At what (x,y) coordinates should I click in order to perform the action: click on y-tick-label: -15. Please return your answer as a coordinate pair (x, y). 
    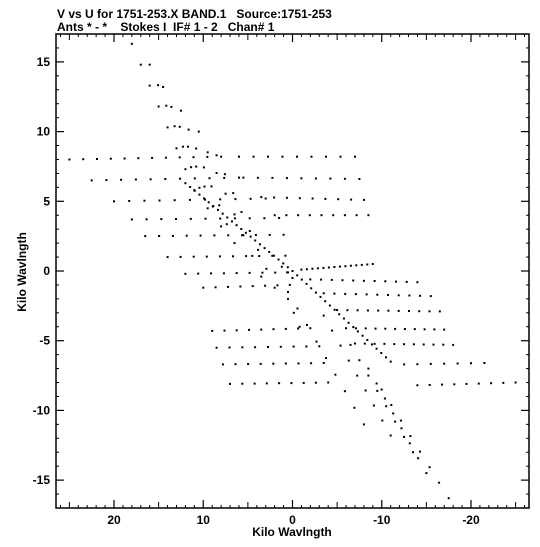
    Looking at the image, I should click on (42, 480).